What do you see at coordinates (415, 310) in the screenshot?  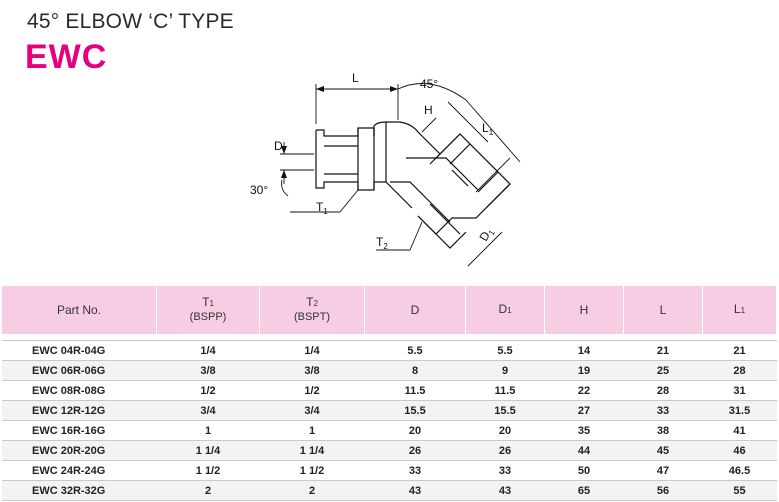 I see `col-header-d: D` at bounding box center [415, 310].